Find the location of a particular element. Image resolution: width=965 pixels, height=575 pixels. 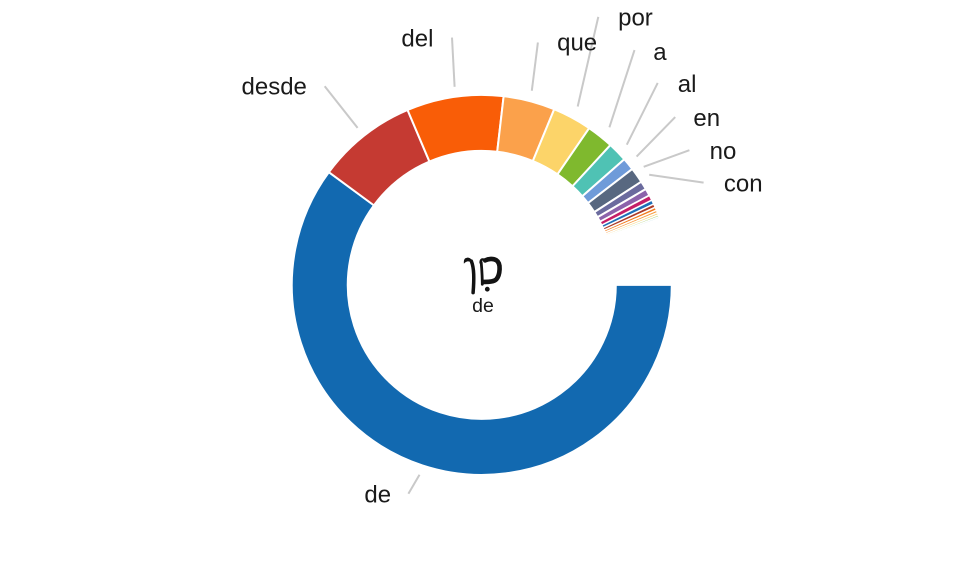

svg-text: con is located at coordinates (743, 184).